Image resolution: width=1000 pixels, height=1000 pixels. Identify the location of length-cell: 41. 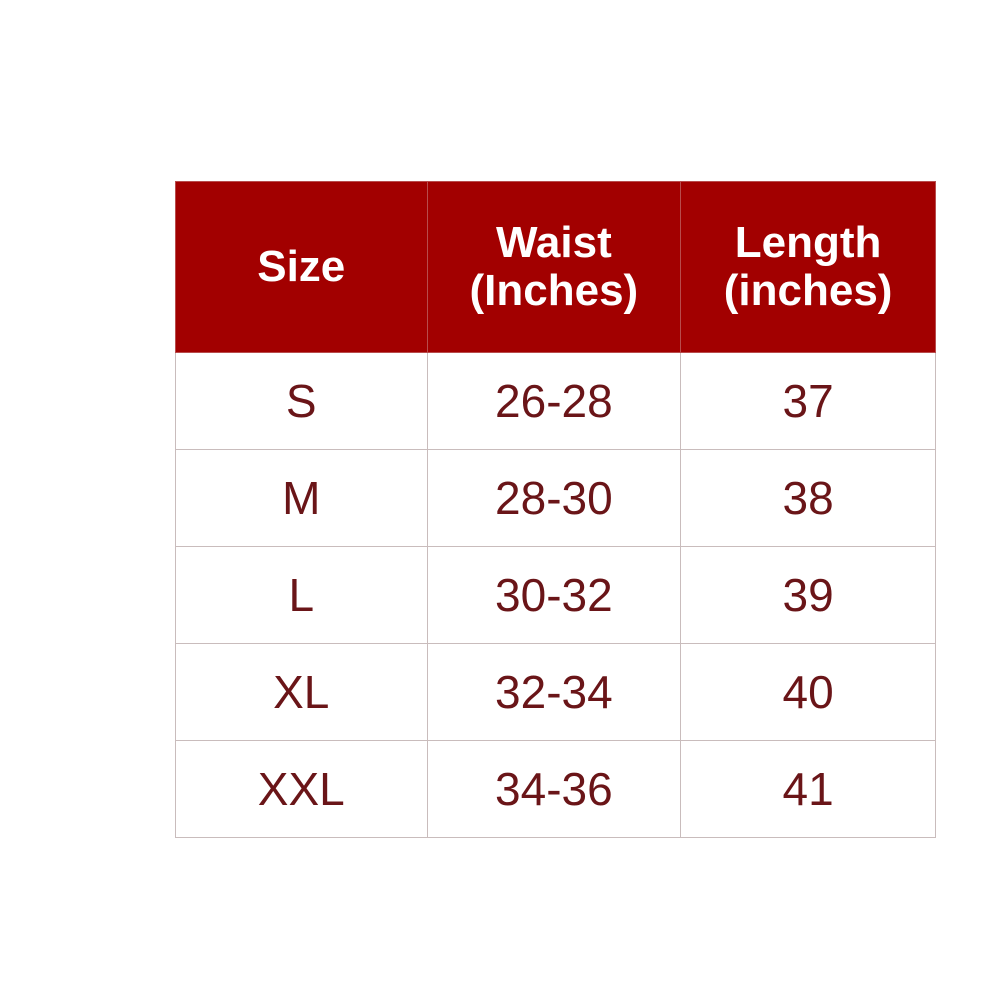
(808, 789).